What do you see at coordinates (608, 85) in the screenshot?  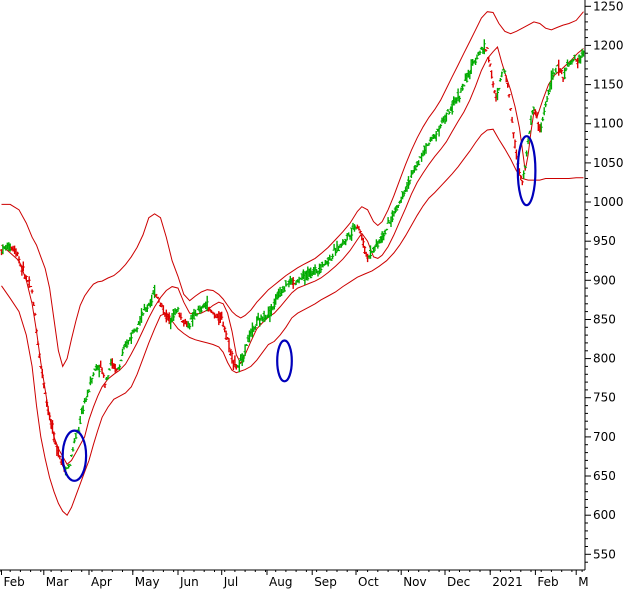 I see `y-tick-label: 1150` at bounding box center [608, 85].